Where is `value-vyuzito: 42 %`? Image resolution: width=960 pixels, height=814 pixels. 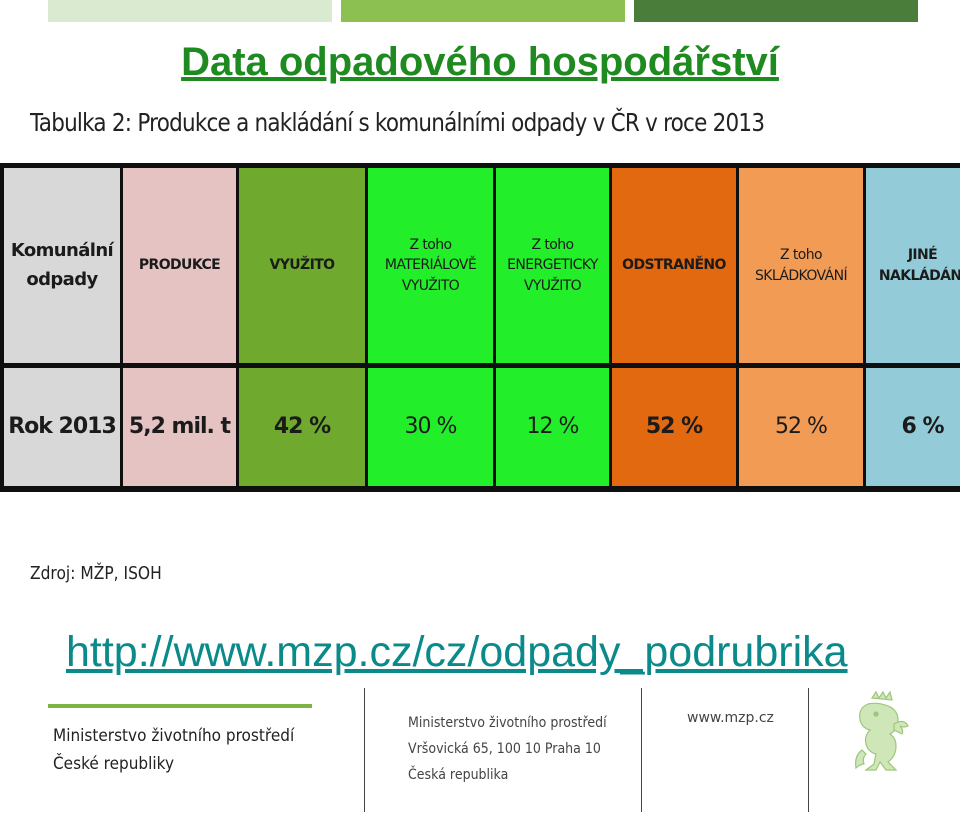
value-vyuzito: 42 % is located at coordinates (302, 427).